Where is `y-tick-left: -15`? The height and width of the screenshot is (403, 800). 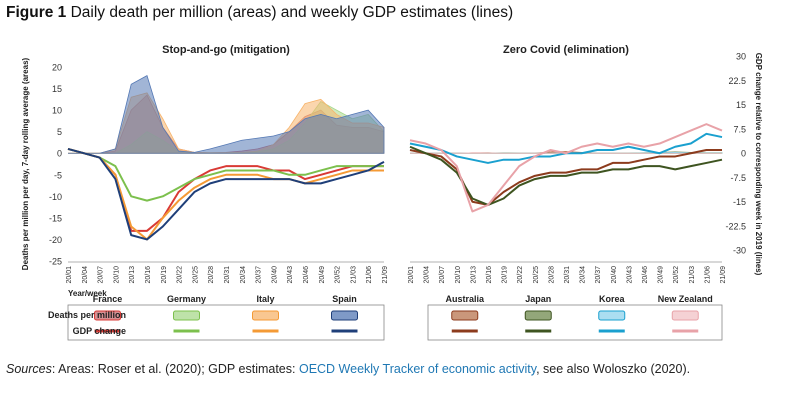
y-tick-left: -15 is located at coordinates (55, 218).